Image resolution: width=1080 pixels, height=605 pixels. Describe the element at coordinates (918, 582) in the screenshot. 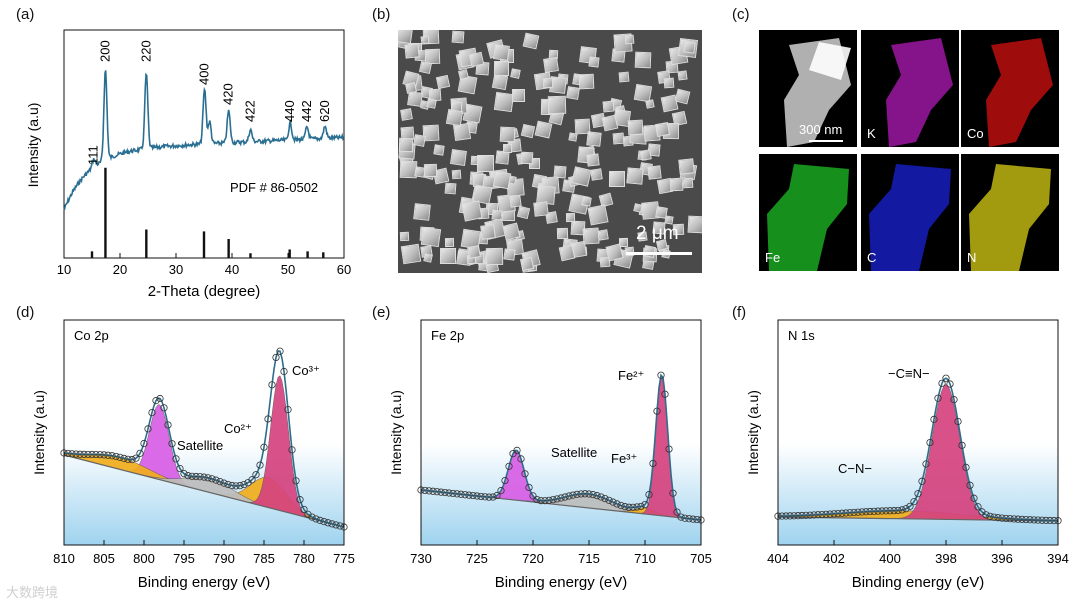

I see `xps-xlabel: Binding energy (eV)` at that location.